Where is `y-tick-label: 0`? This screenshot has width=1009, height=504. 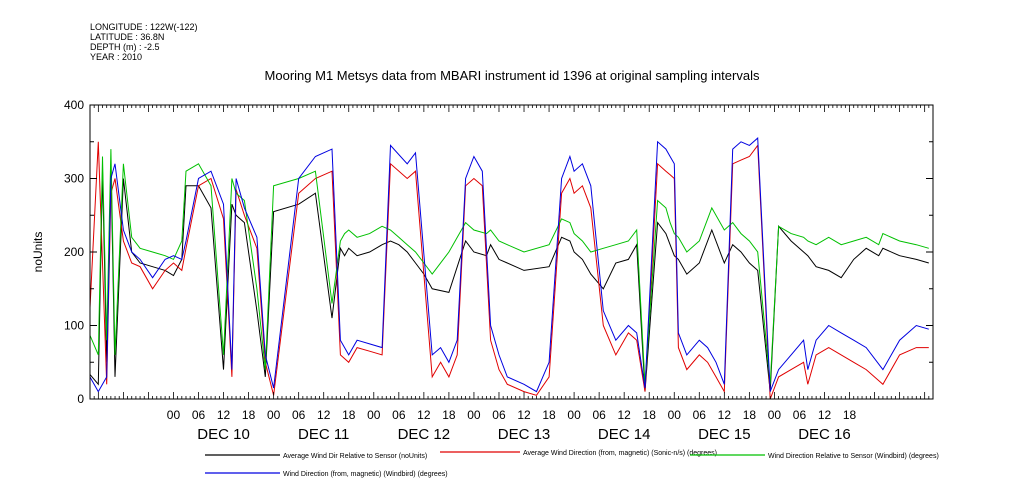 y-tick-label: 0 is located at coordinates (80, 399).